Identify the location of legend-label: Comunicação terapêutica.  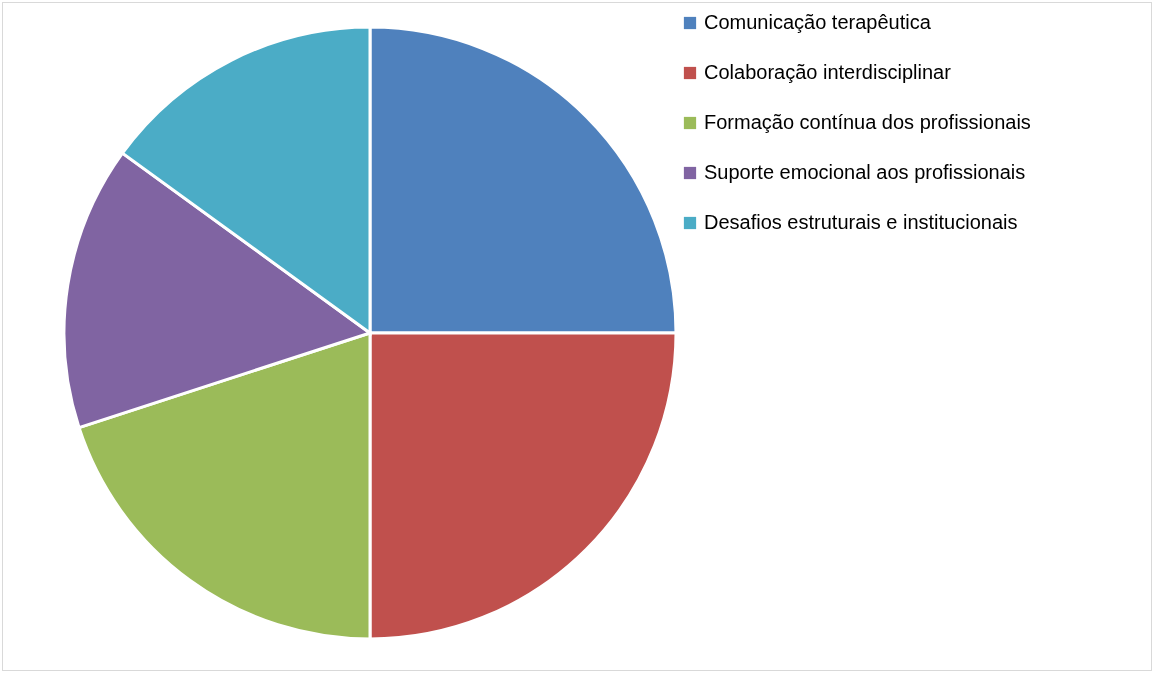
(818, 22).